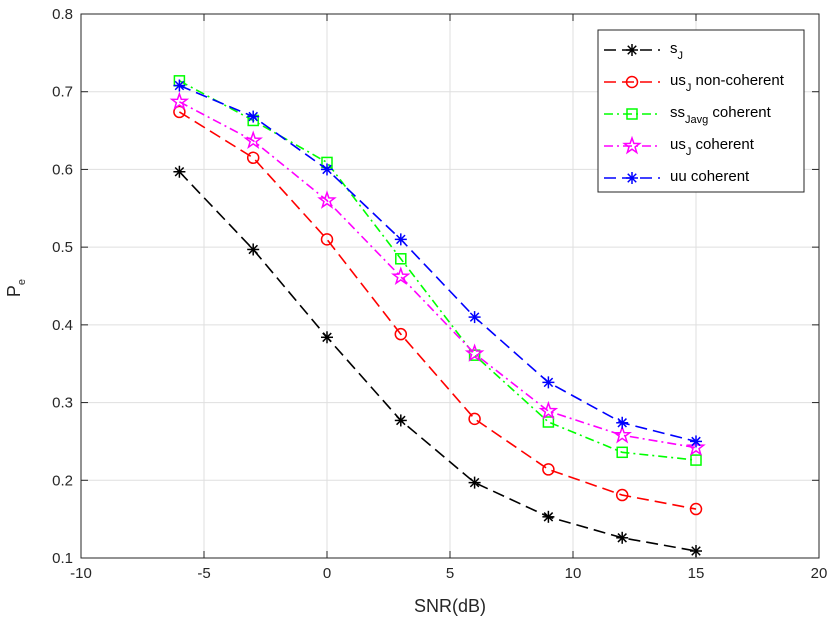 This screenshot has width=830, height=623. What do you see at coordinates (62, 558) in the screenshot?
I see `y-tick-label: 0.1` at bounding box center [62, 558].